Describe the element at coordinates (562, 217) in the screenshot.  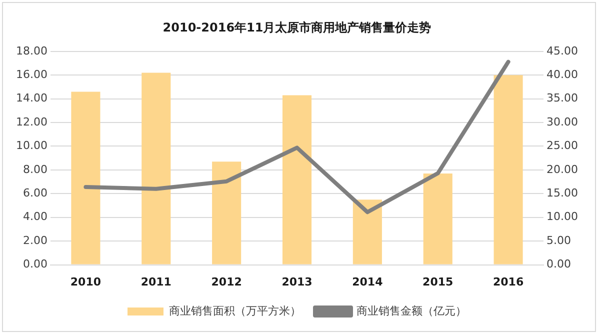
I see `y2-tick-label: 10.00` at that location.